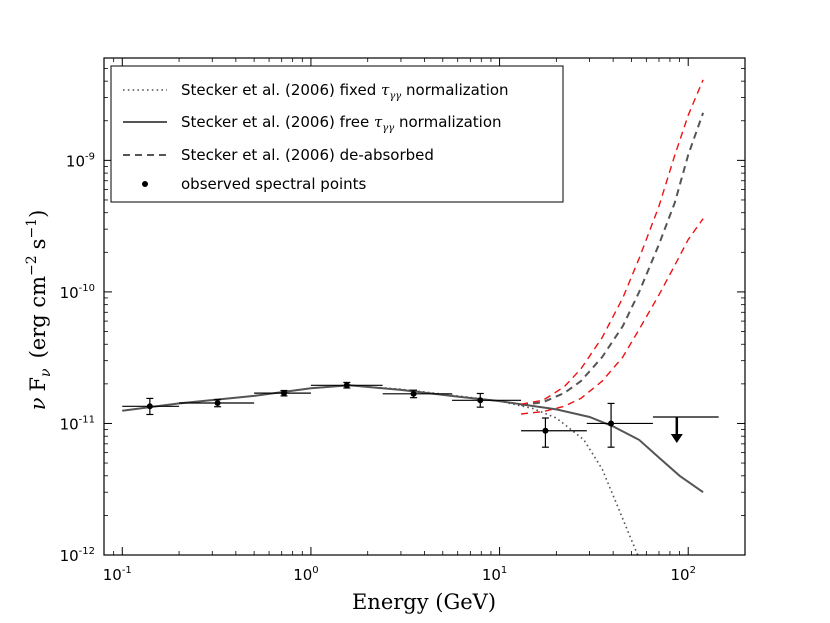 The image size is (830, 623). What do you see at coordinates (38, 403) in the screenshot?
I see `y-title-nu: ν` at bounding box center [38, 403].